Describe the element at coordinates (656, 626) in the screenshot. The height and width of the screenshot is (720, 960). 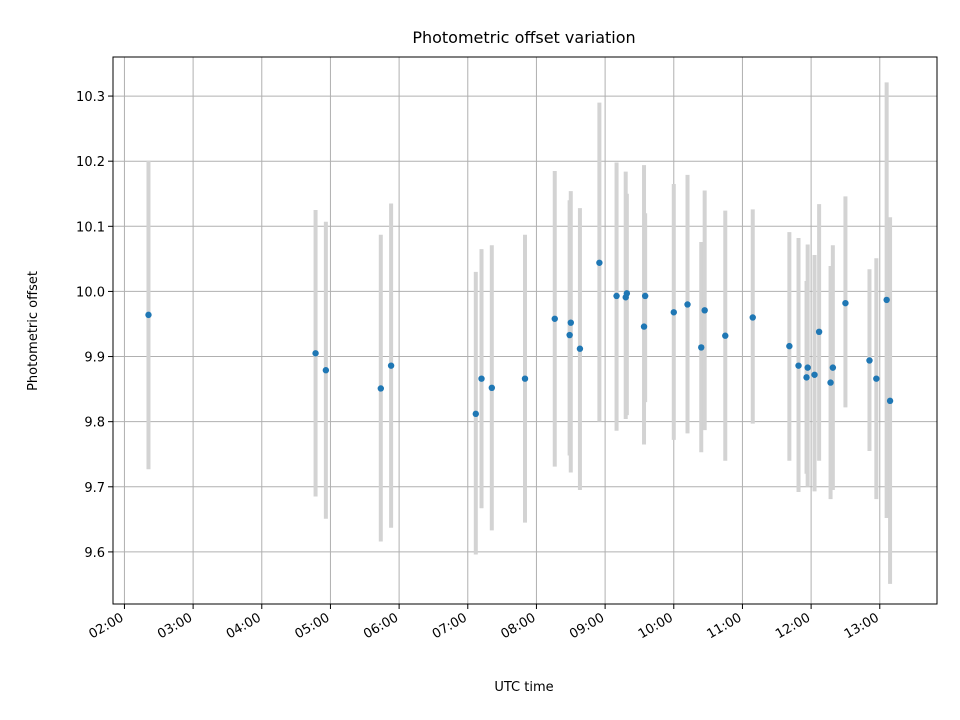
I see `x-tick-label: 10:00` at that location.